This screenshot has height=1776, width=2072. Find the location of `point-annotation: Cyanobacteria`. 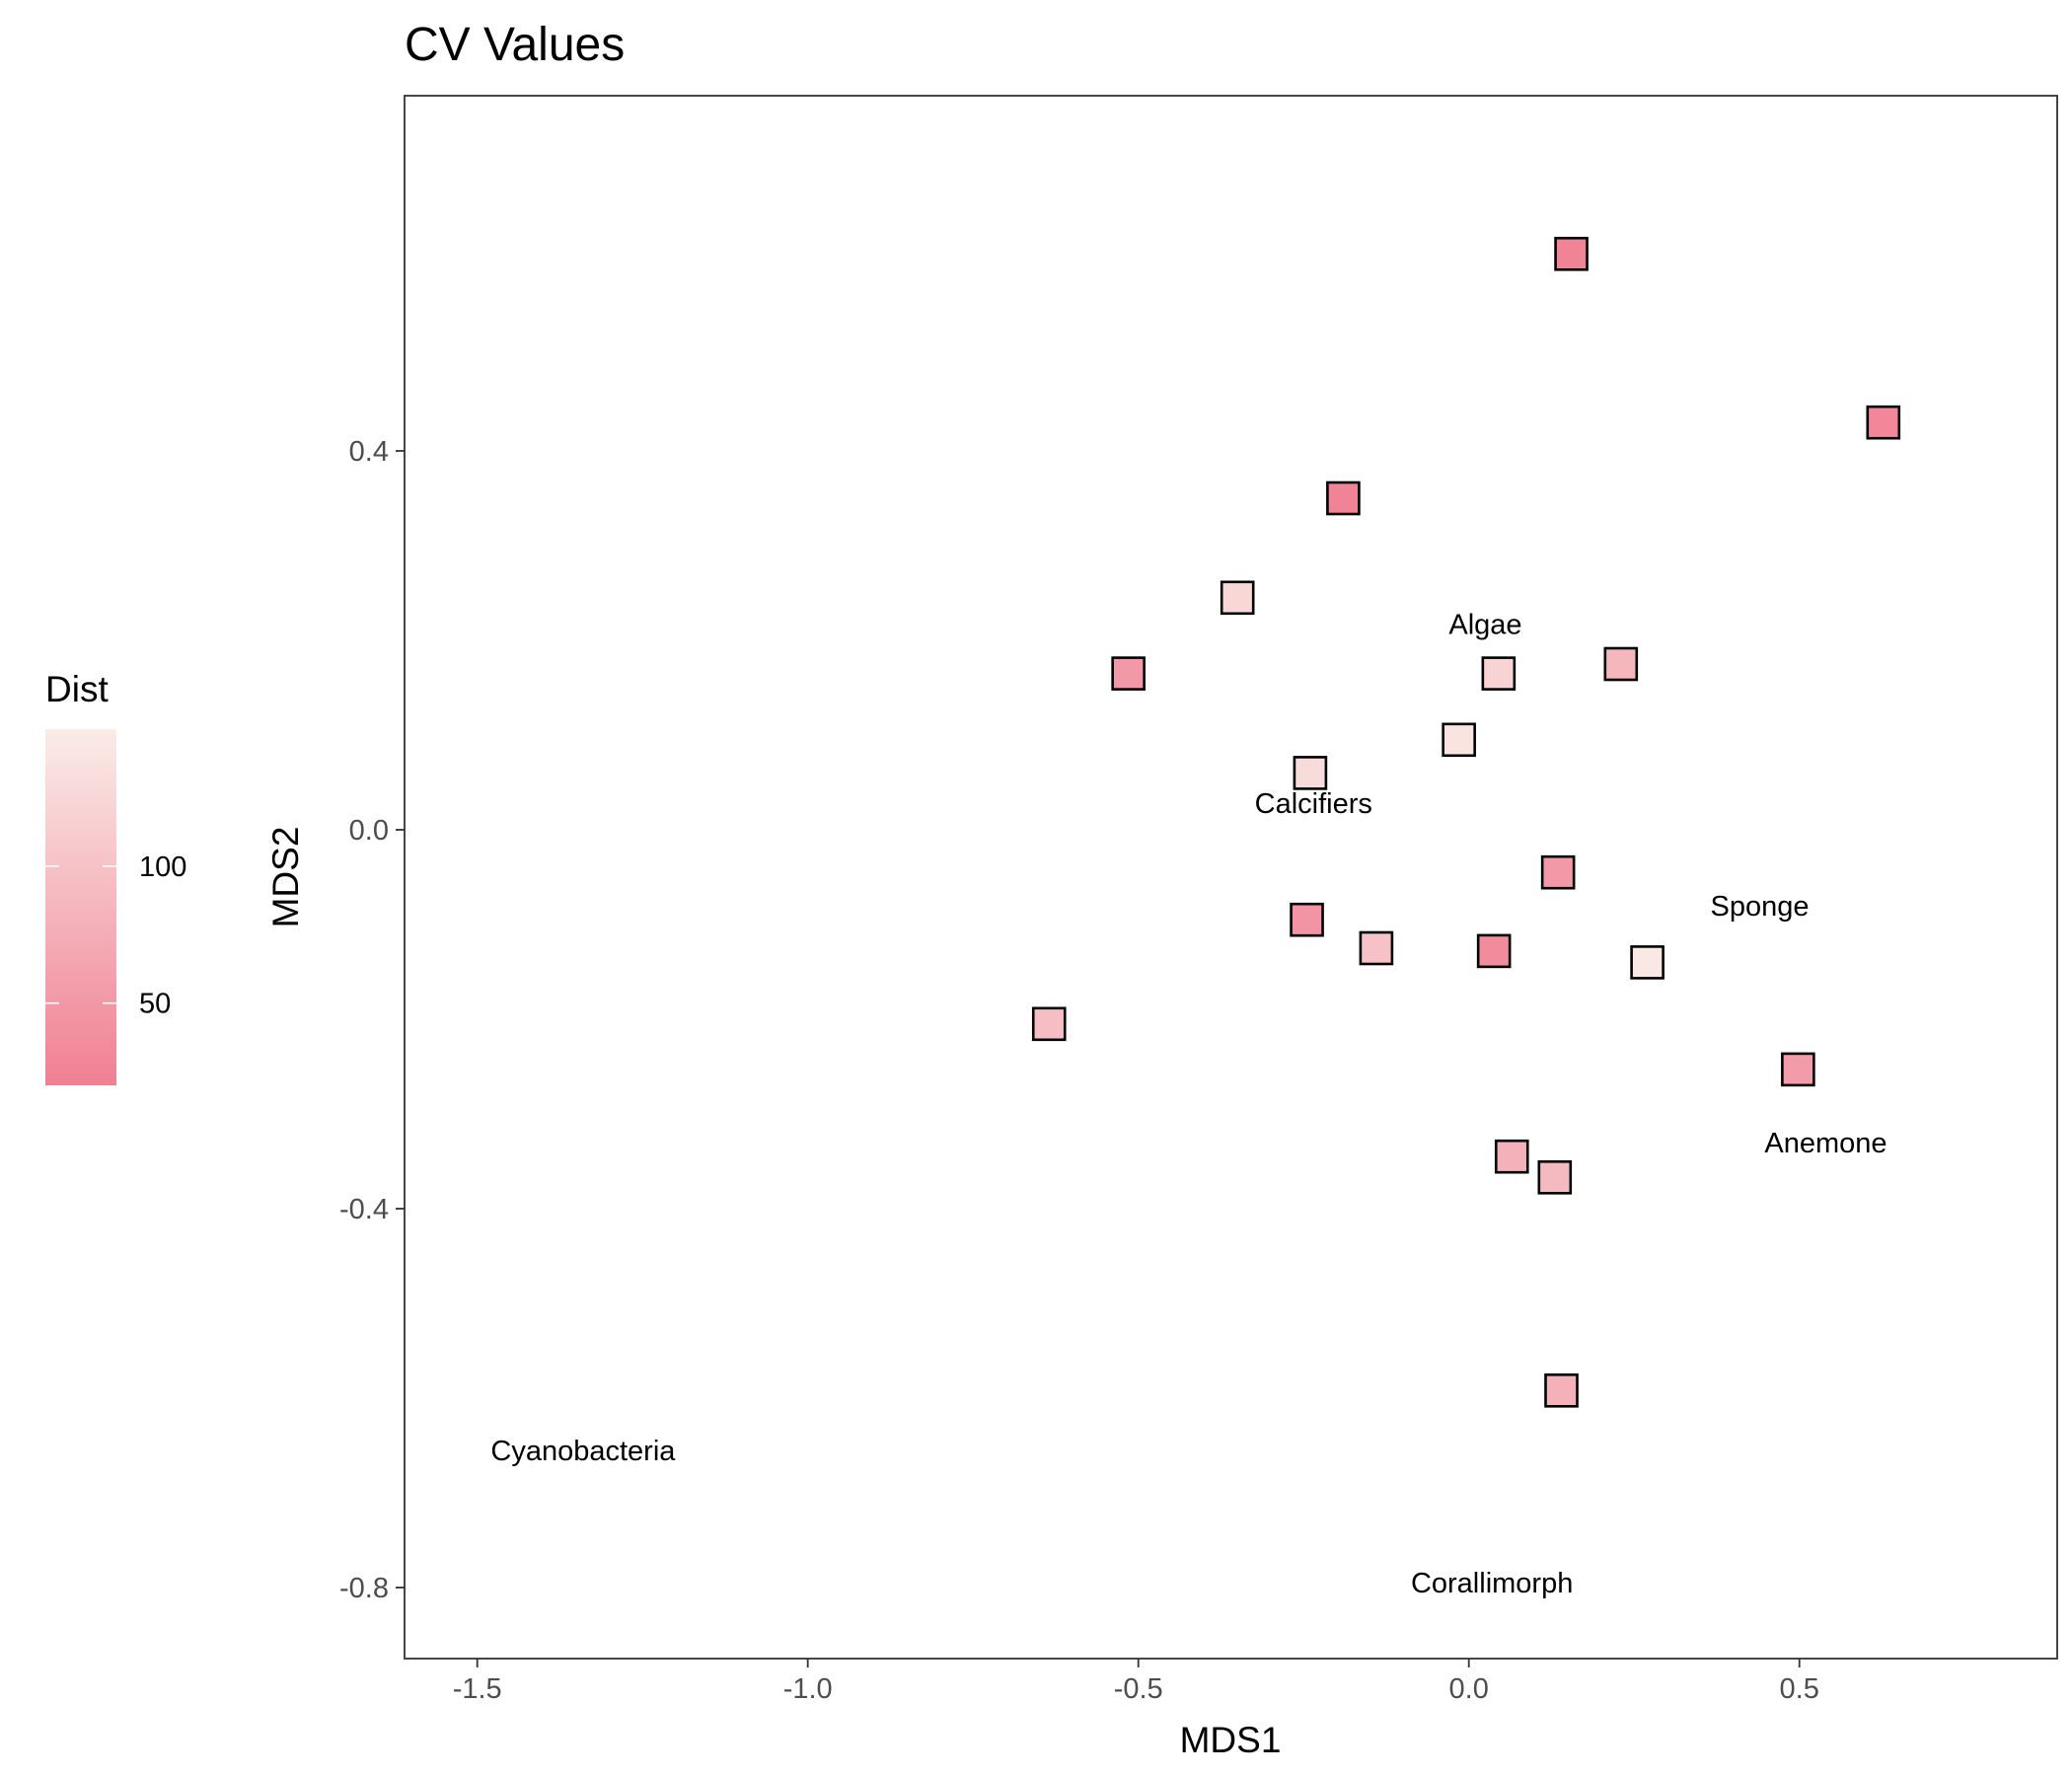

point-annotation: Cyanobacteria is located at coordinates (583, 1452).